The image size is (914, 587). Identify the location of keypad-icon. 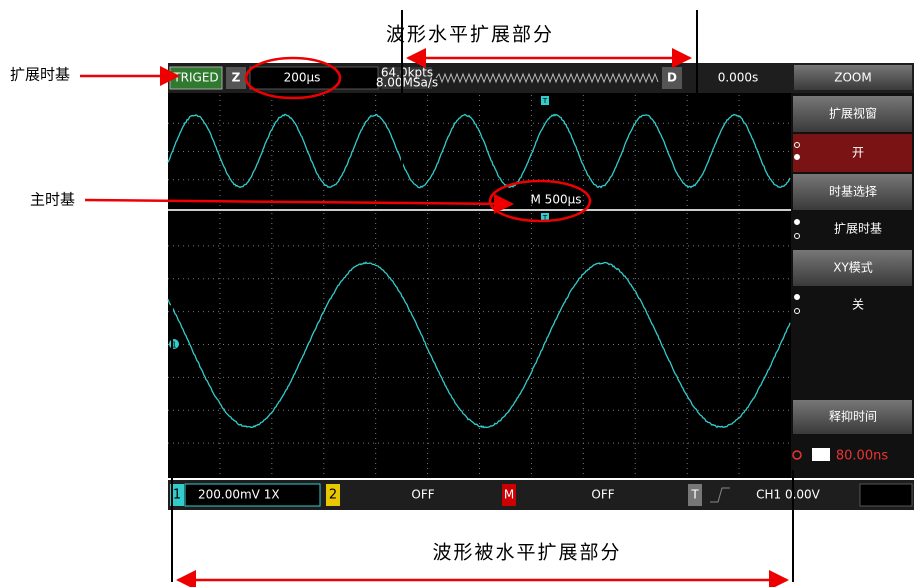
(821, 454).